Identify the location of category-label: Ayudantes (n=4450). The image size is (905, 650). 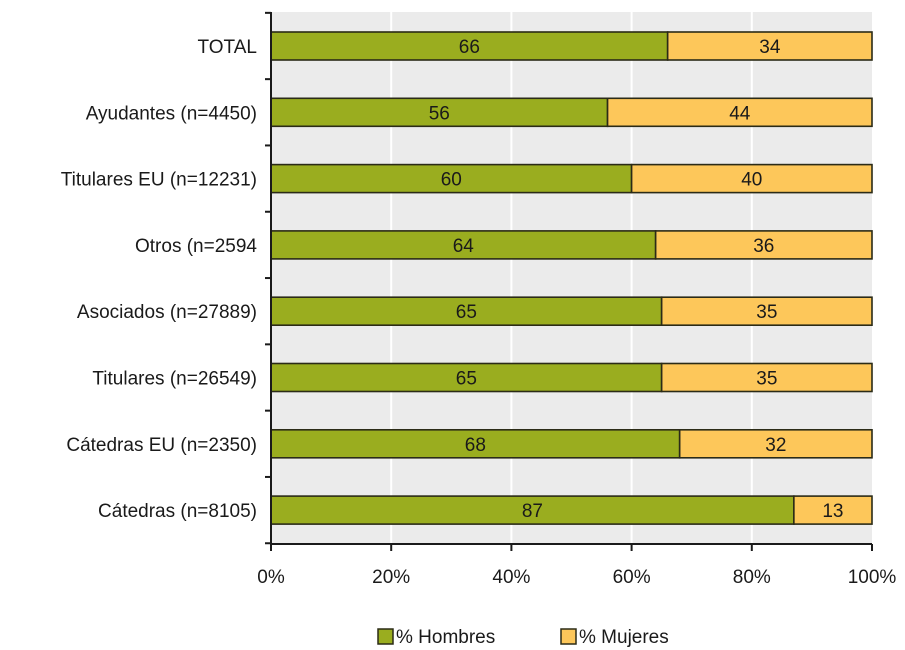
(171, 113).